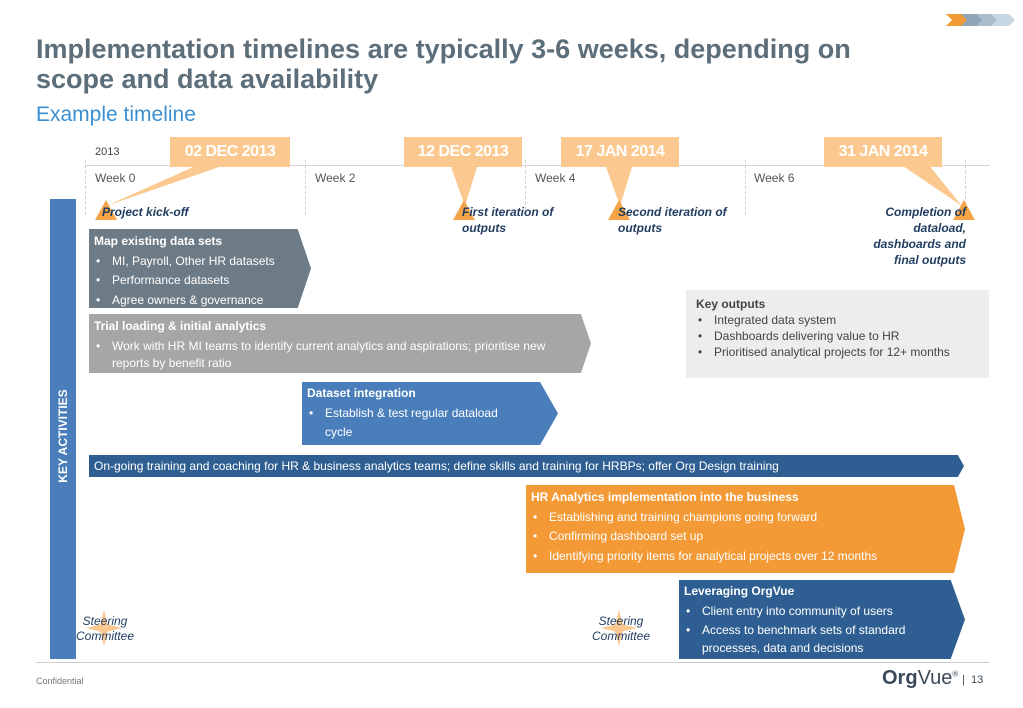  What do you see at coordinates (731, 304) in the screenshot?
I see `key-outputs-title: Key outputs` at bounding box center [731, 304].